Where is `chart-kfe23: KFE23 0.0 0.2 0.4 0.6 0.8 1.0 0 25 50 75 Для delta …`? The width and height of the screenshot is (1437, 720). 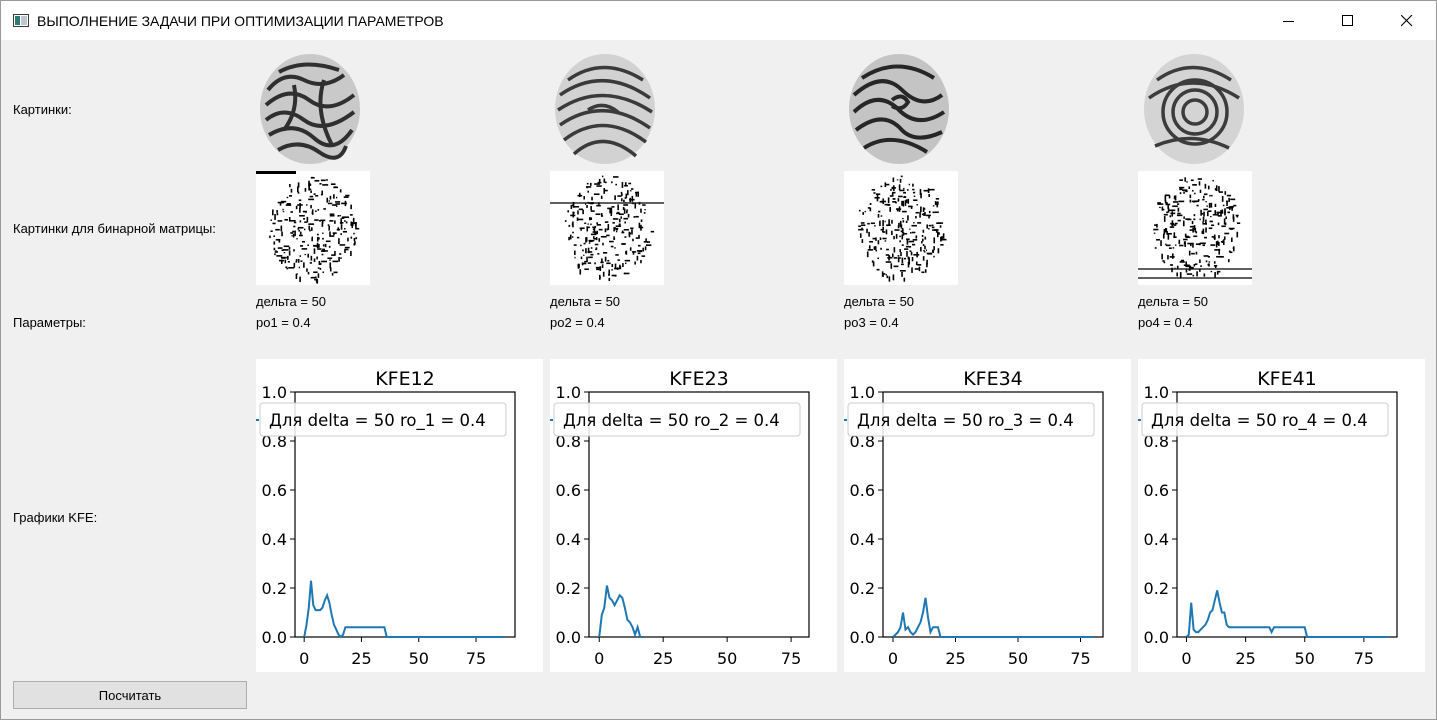
chart-kfe23: KFE23 0.0 0.2 0.4 0.6 0.8 1.0 0 25 50 75 Для delta … is located at coordinates (693, 515).